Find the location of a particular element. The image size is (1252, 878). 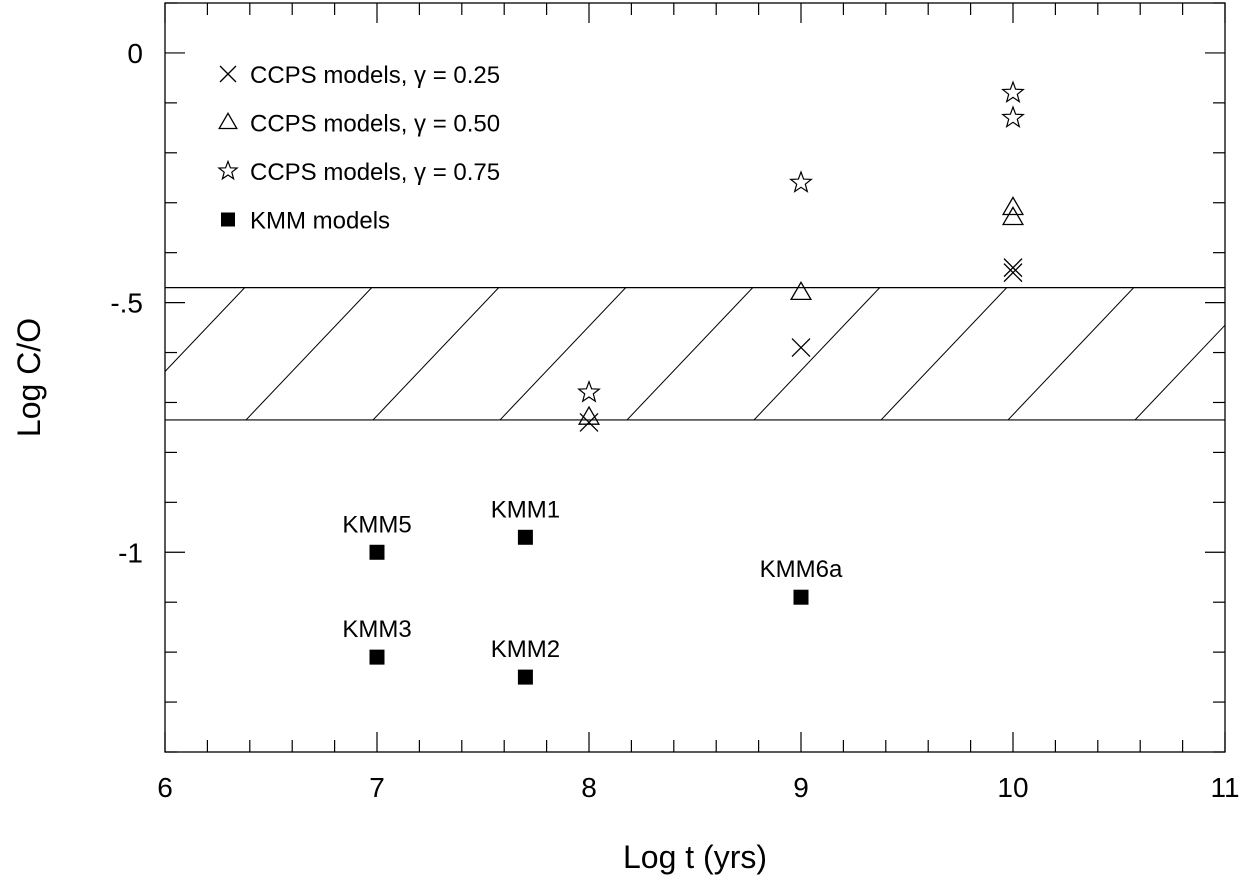

point-label: KMM5 is located at coordinates (376, 524).